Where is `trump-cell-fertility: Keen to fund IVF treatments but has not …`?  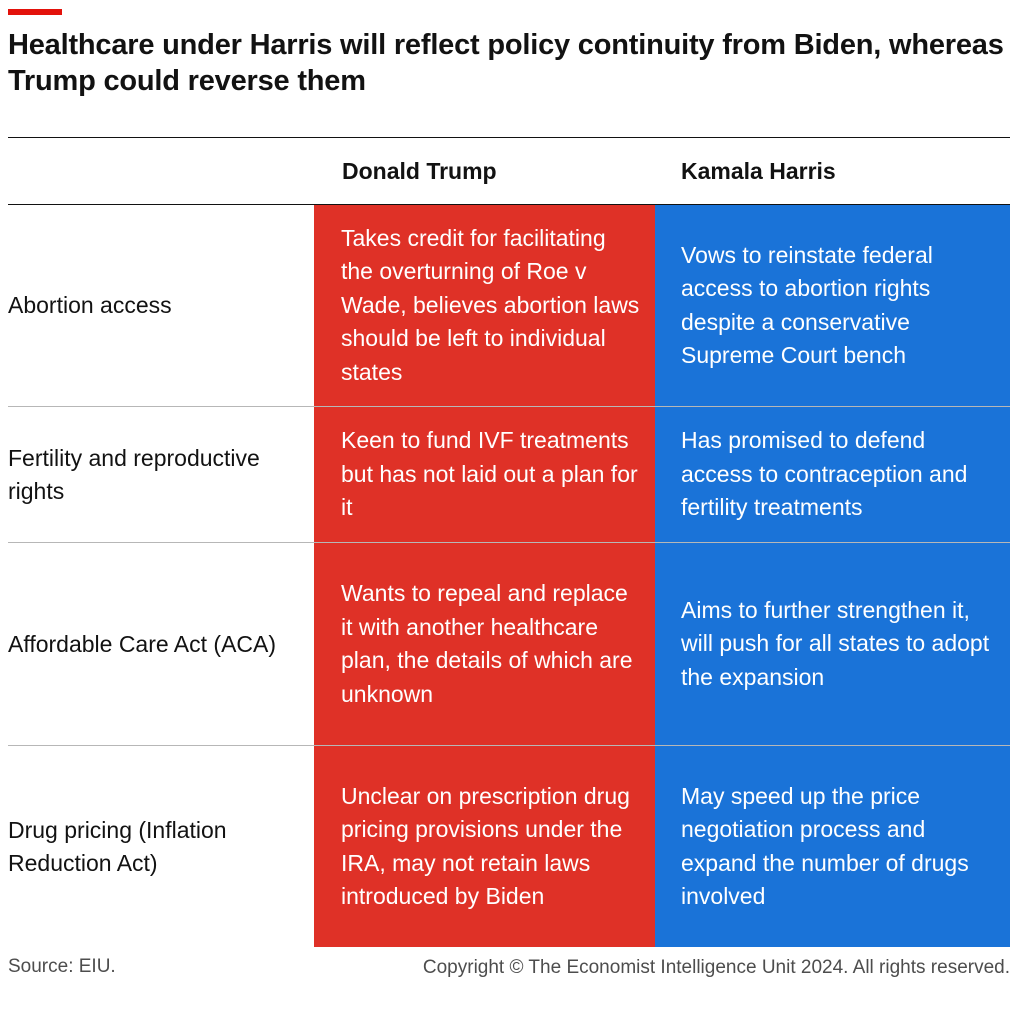
trump-cell-fertility: Keen to fund IVF treatments but has not … is located at coordinates (484, 474).